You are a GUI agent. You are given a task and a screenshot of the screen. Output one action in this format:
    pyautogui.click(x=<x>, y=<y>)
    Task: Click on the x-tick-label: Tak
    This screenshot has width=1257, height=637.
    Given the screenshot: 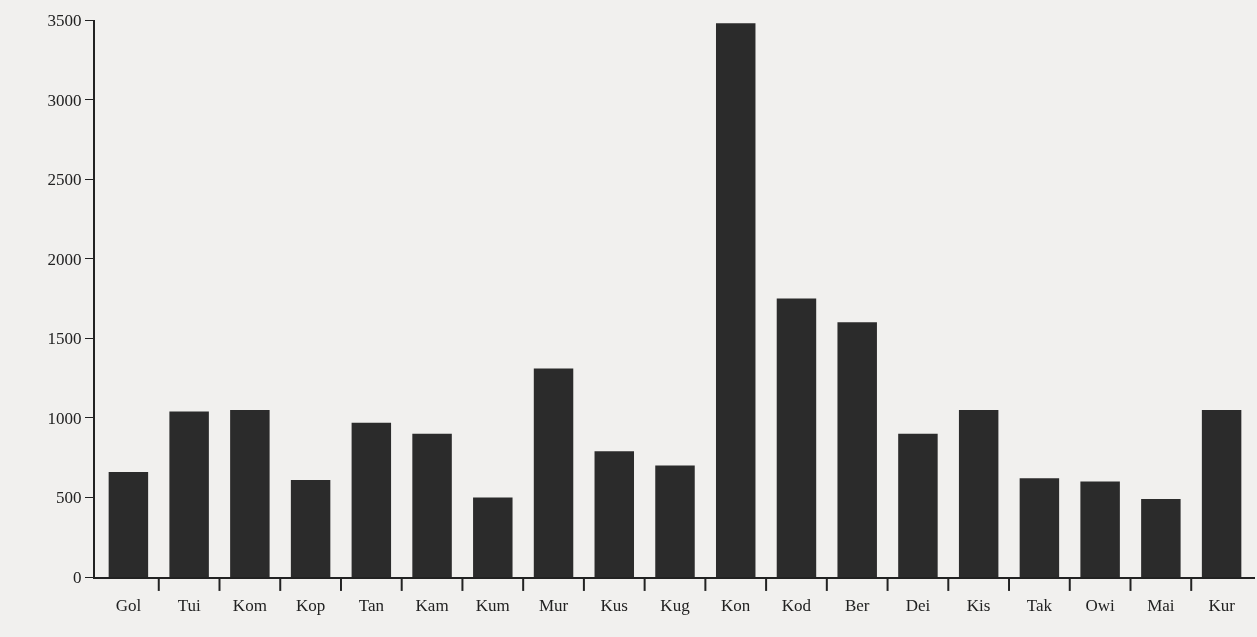 What is the action you would take?
    pyautogui.click(x=1039, y=606)
    